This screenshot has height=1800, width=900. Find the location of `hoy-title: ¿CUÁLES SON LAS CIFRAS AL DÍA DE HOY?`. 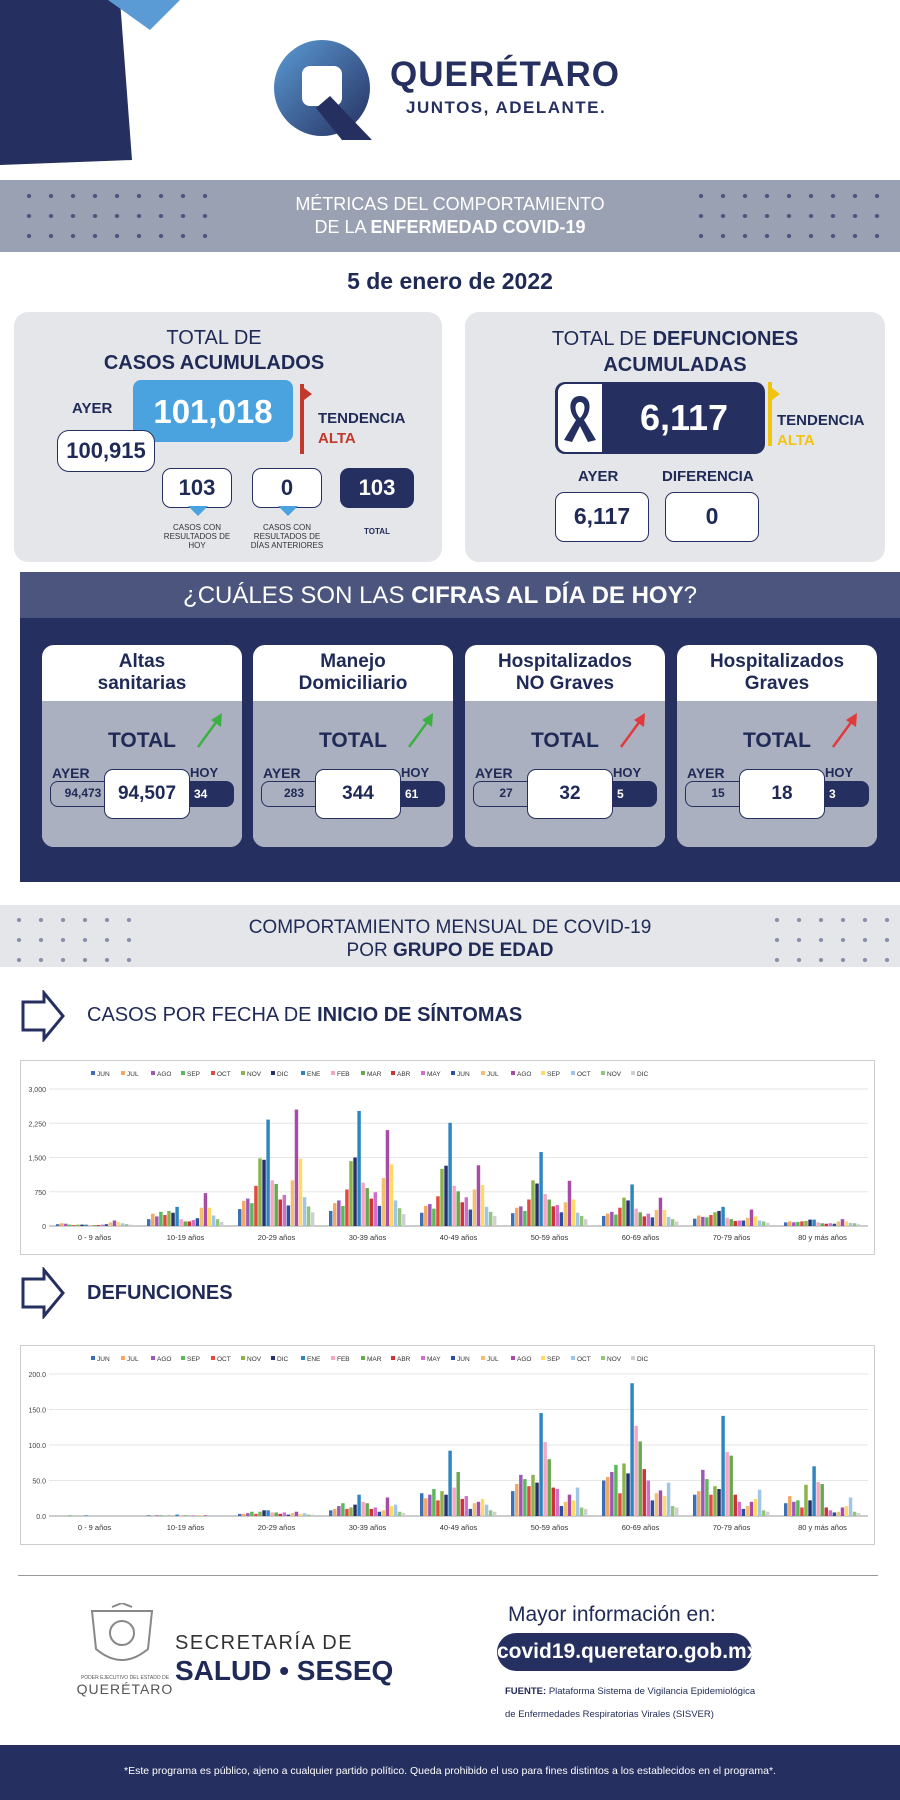

hoy-title: ¿CUÁLES SON LAS CIFRAS AL DÍA DE HOY? is located at coordinates (440, 596).